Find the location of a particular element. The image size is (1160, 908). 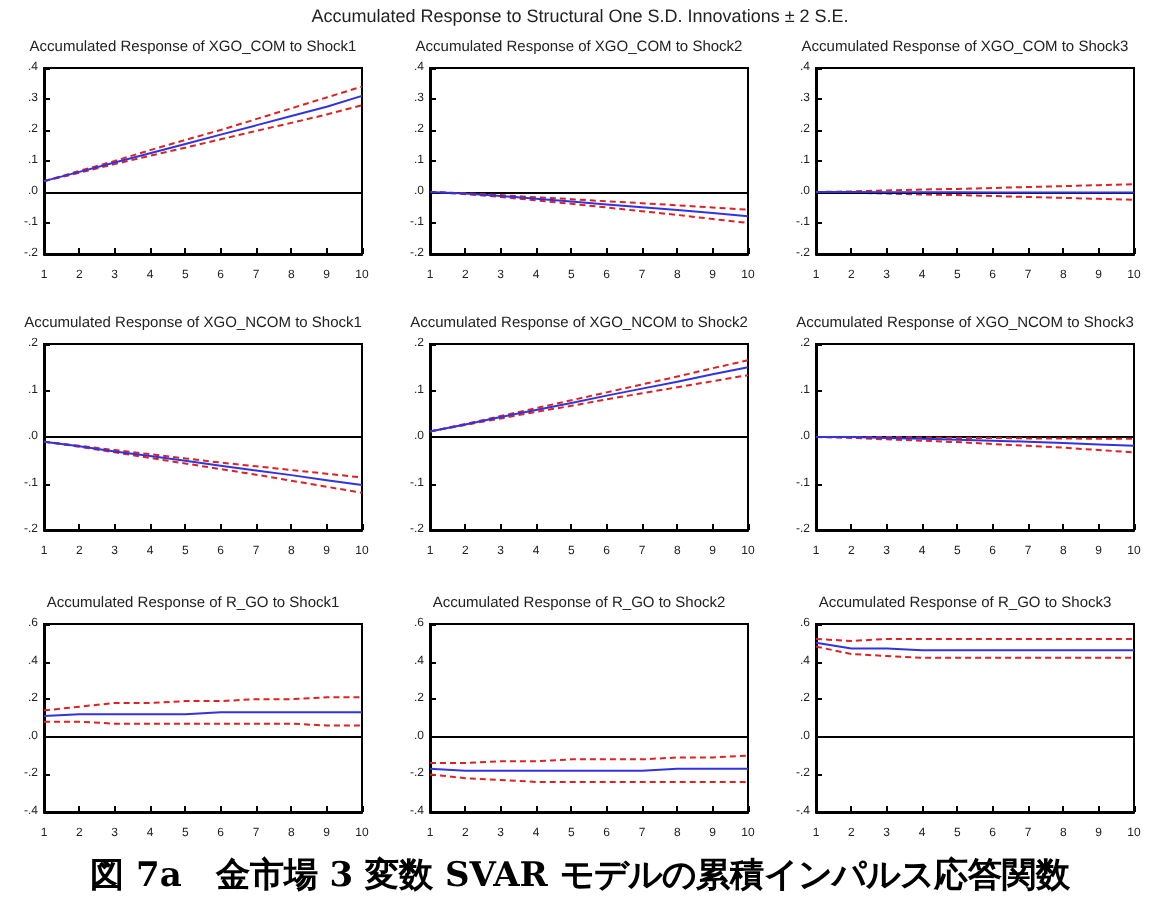

text: Accumulated Response to Structural One S.D. Innovations ± 2 S.E. is located at coordinates (580, 16).